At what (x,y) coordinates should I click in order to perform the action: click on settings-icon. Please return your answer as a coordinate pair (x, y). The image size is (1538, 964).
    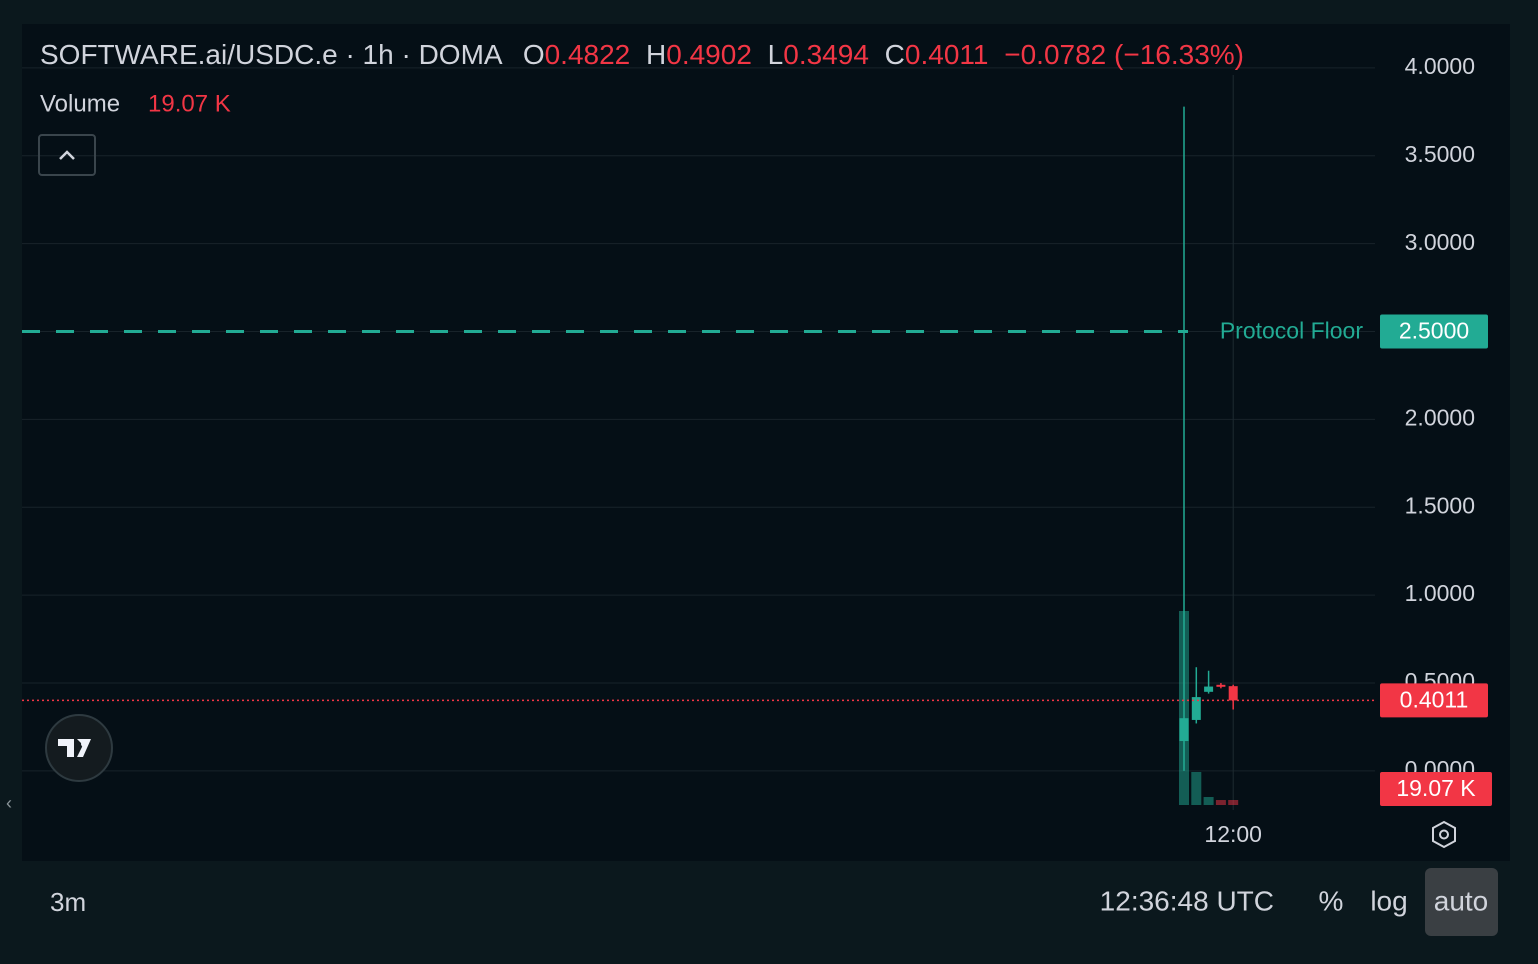
    Looking at the image, I should click on (1444, 834).